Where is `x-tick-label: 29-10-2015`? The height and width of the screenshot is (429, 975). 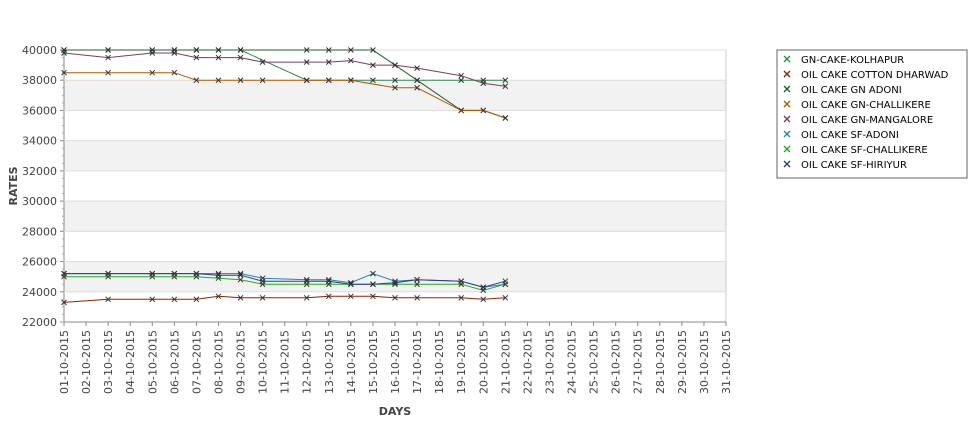
x-tick-label: 29-10-2015 is located at coordinates (682, 362).